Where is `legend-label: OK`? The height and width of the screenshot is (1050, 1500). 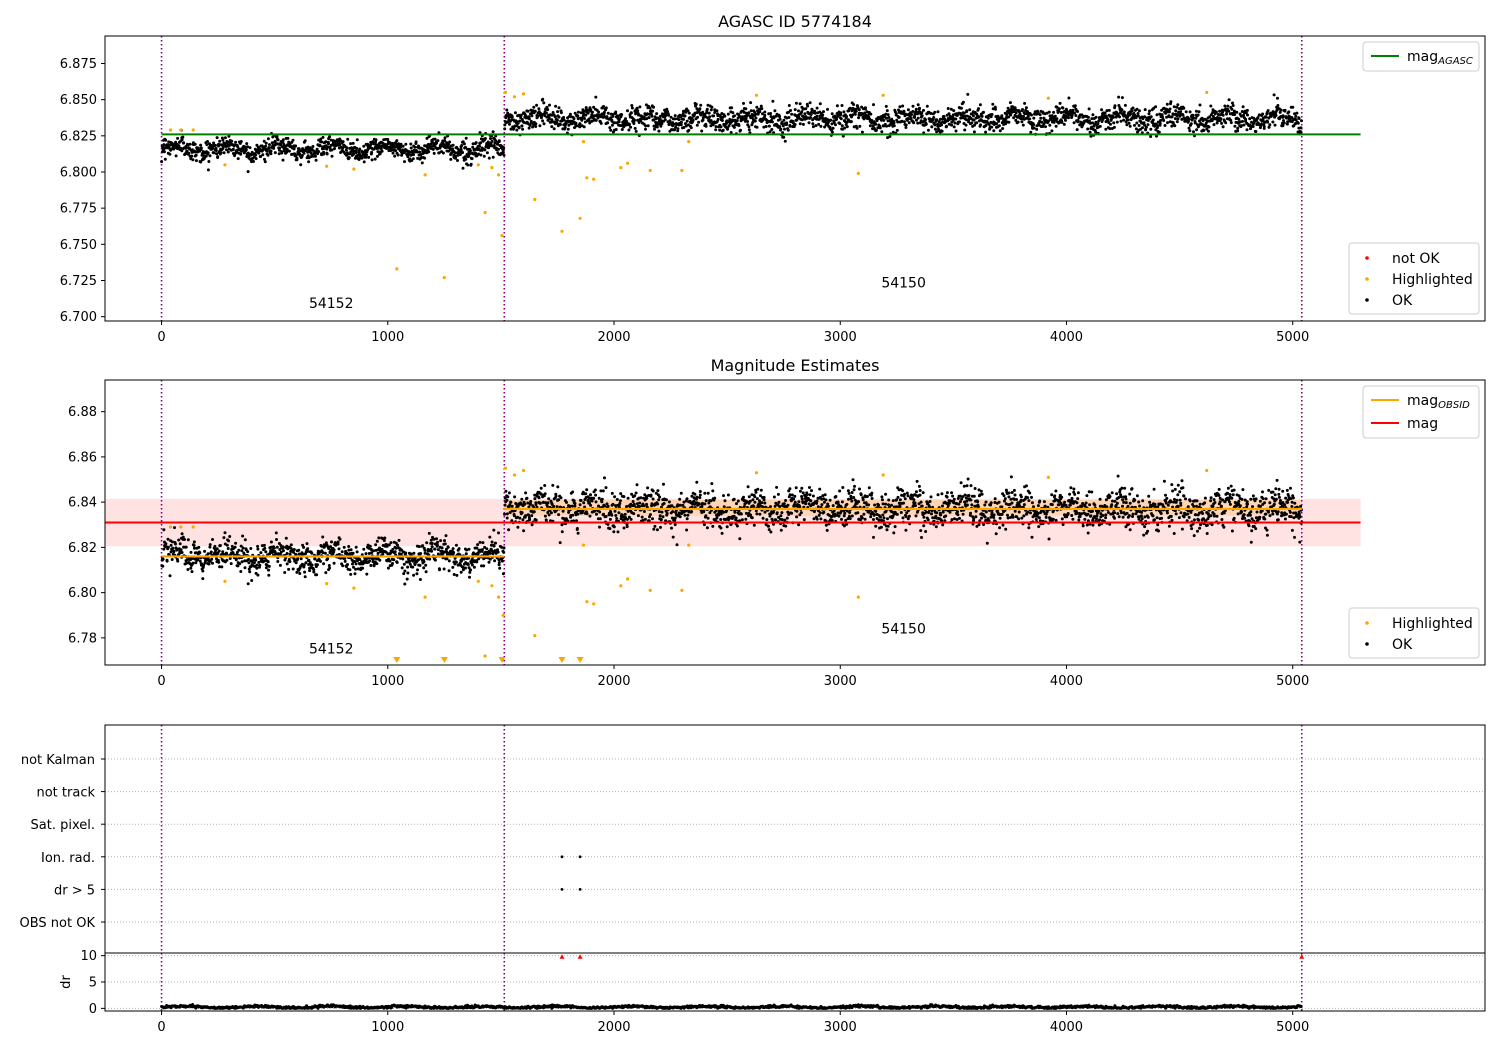
legend-label: OK is located at coordinates (1402, 301).